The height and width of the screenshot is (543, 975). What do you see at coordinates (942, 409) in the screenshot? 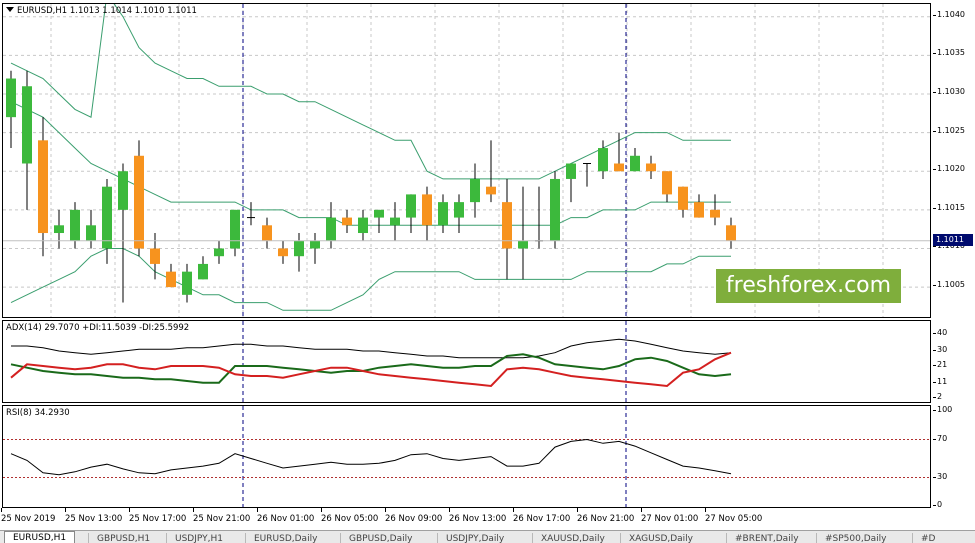
I see `rsi-tick-label: 100` at bounding box center [942, 409].